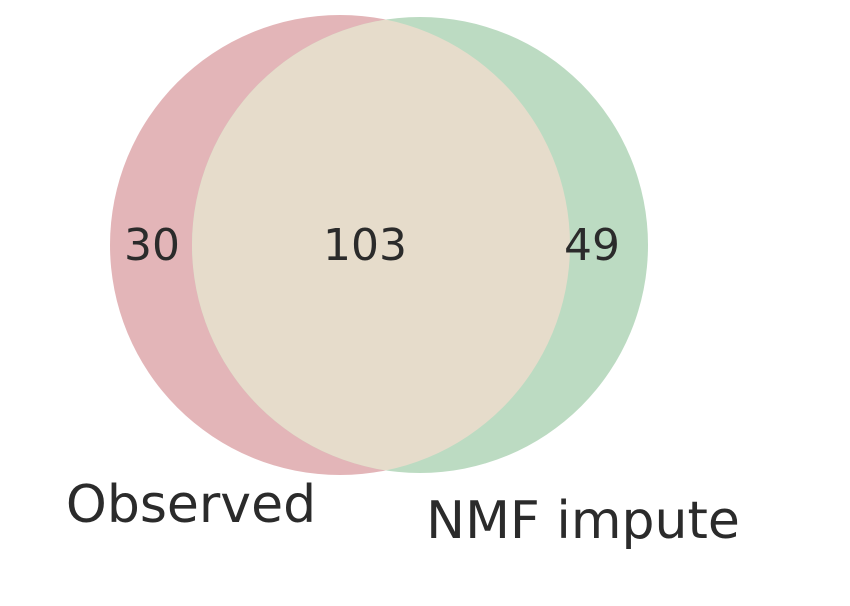  Describe the element at coordinates (592, 245) in the screenshot. I see `set-b-only-count: 49` at that location.